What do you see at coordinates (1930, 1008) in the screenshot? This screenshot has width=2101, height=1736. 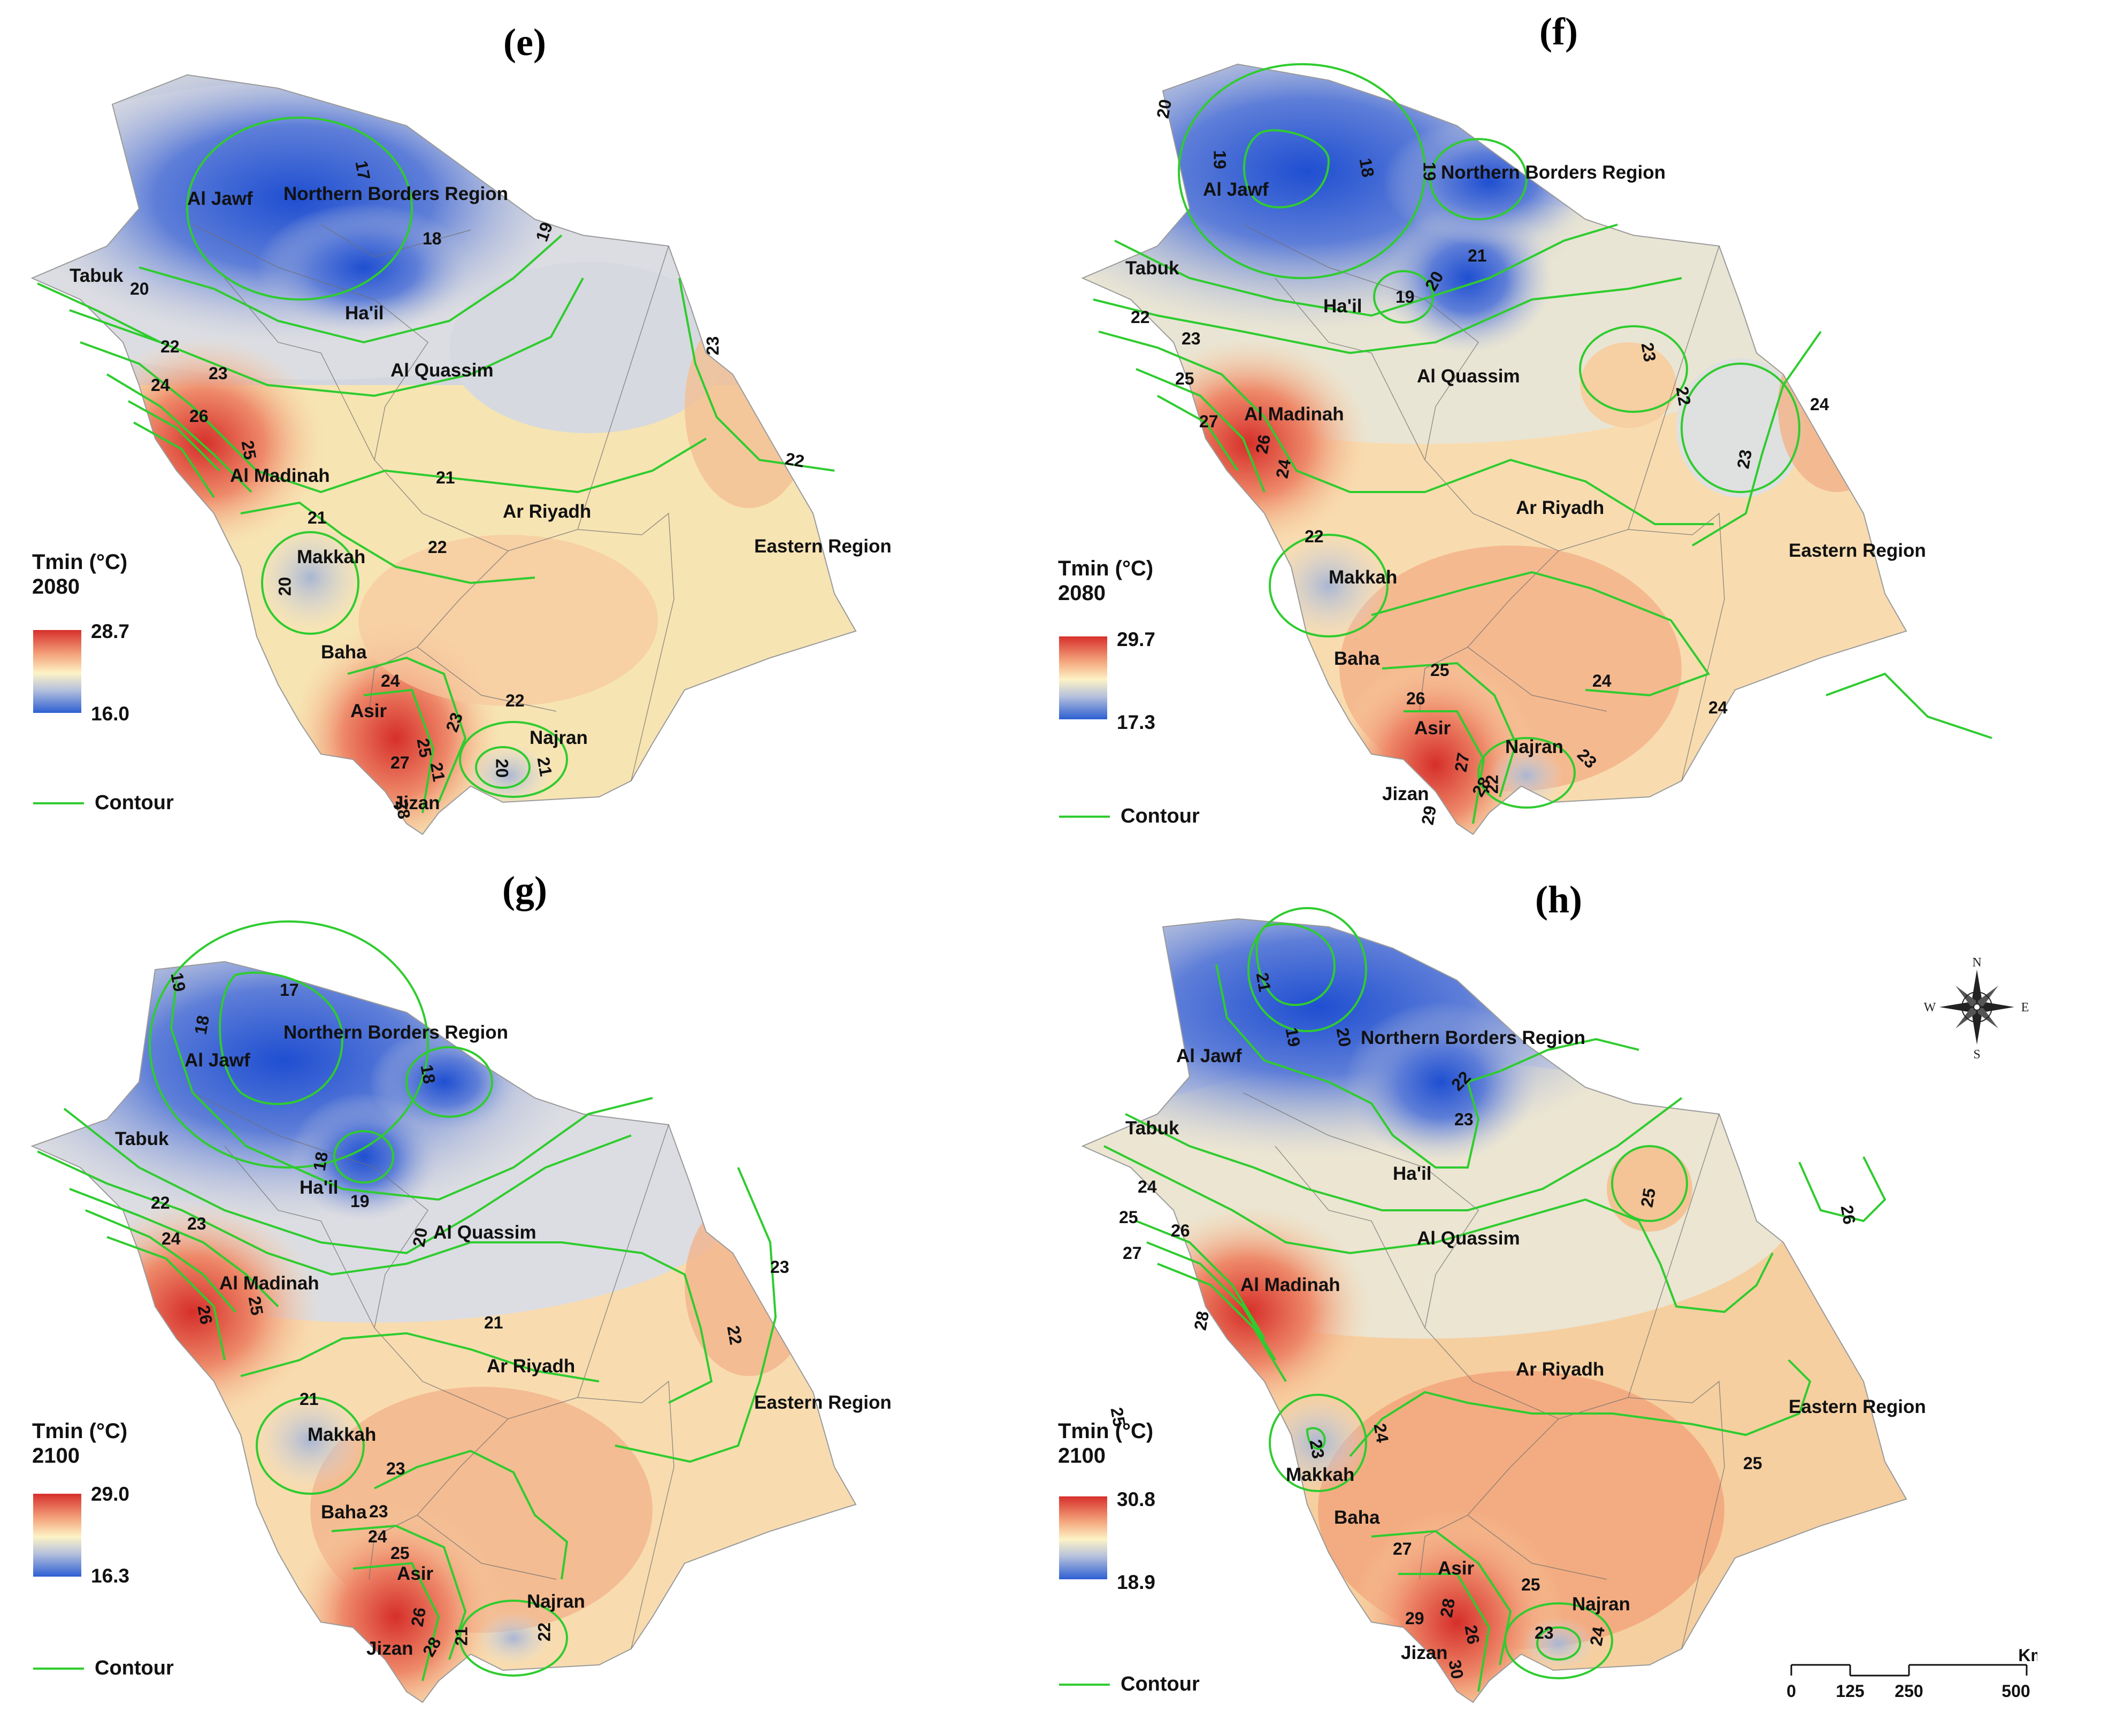 I see `compass-w: W` at bounding box center [1930, 1008].